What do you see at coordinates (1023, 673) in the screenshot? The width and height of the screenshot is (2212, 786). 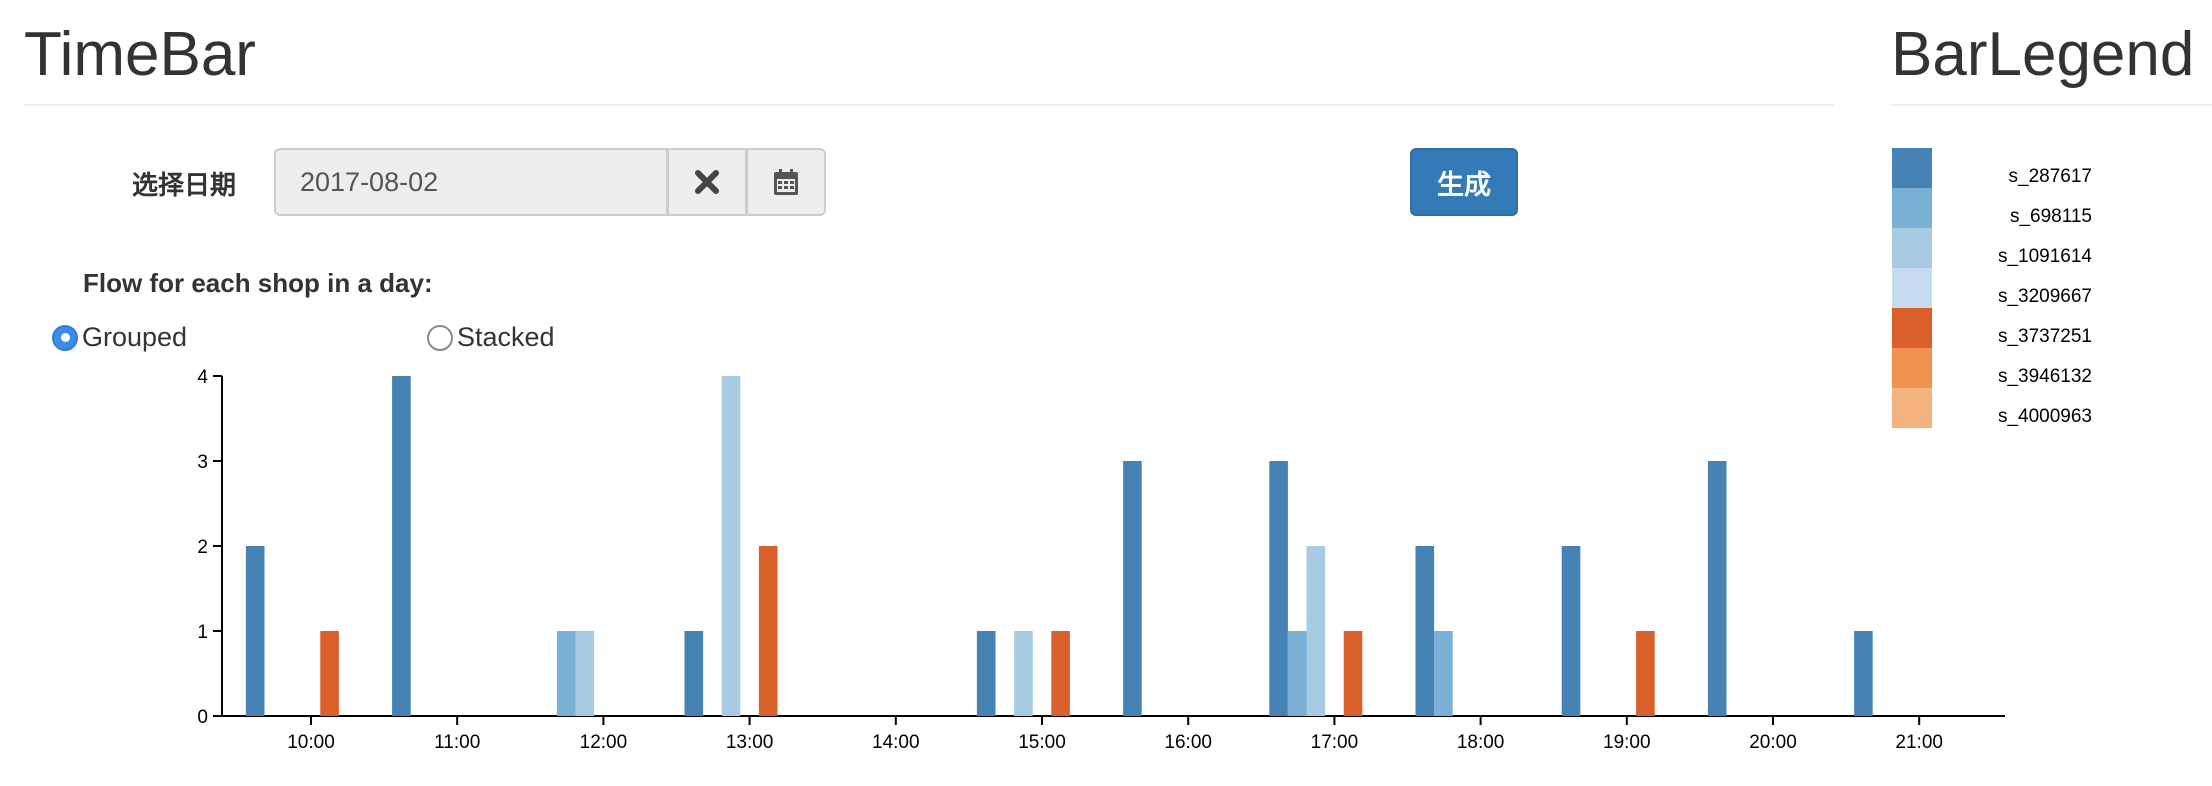 I see `bar-s_1091614-15:00` at bounding box center [1023, 673].